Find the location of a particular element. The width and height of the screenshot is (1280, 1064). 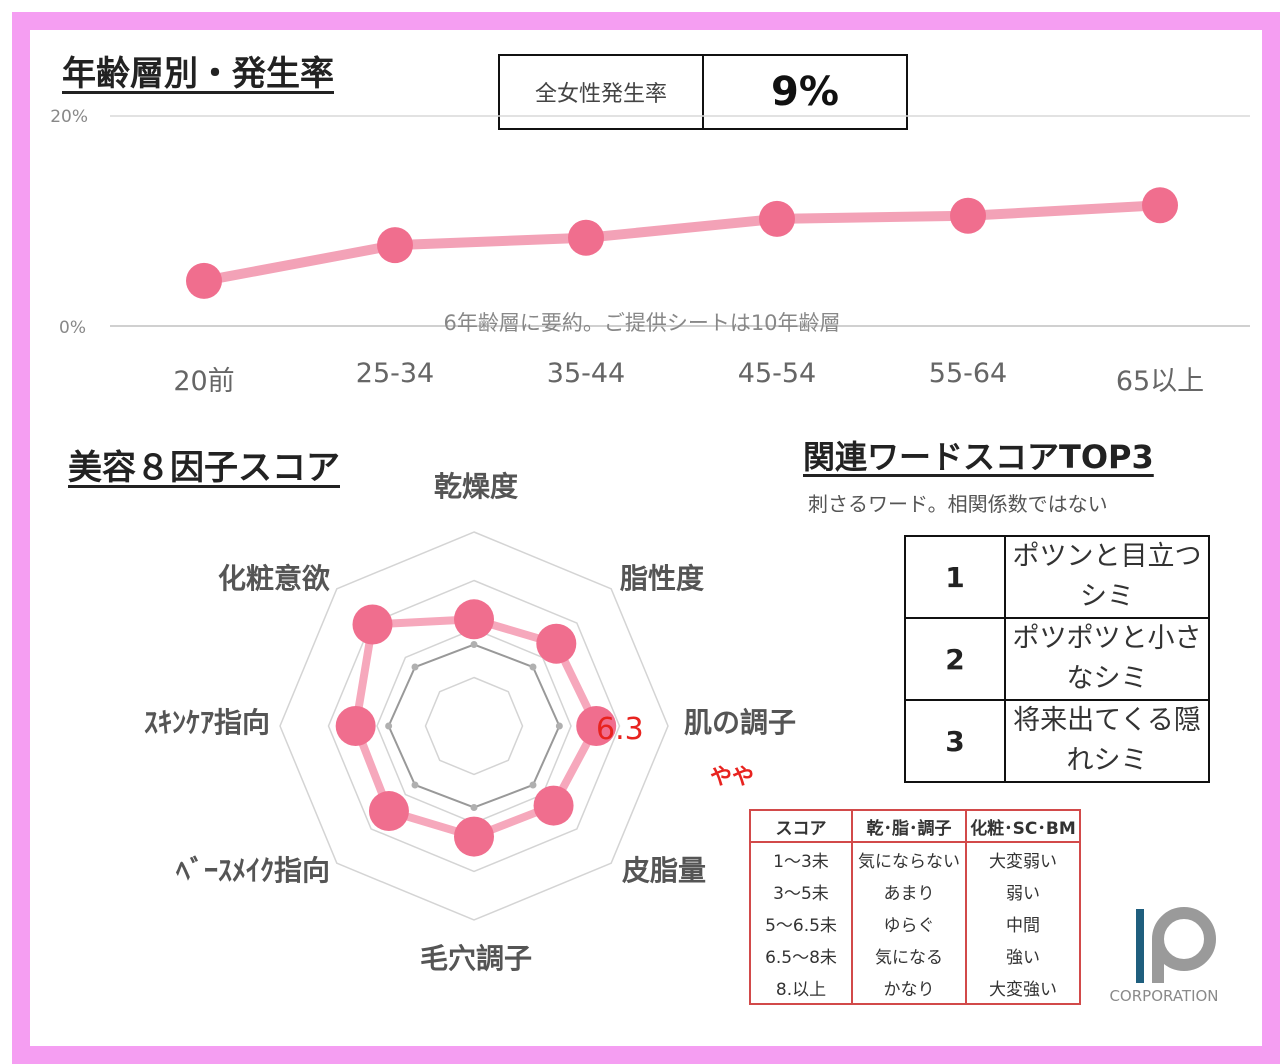

x-tick-label: 65以上 is located at coordinates (1160, 381).